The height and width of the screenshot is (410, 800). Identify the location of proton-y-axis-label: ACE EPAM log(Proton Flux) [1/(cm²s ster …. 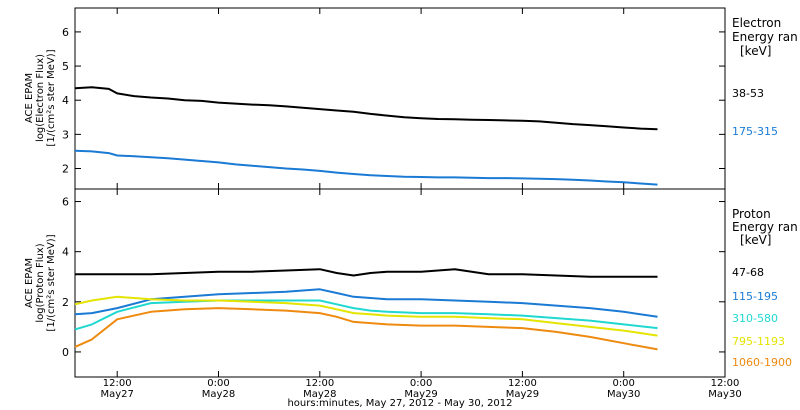
(40, 282).